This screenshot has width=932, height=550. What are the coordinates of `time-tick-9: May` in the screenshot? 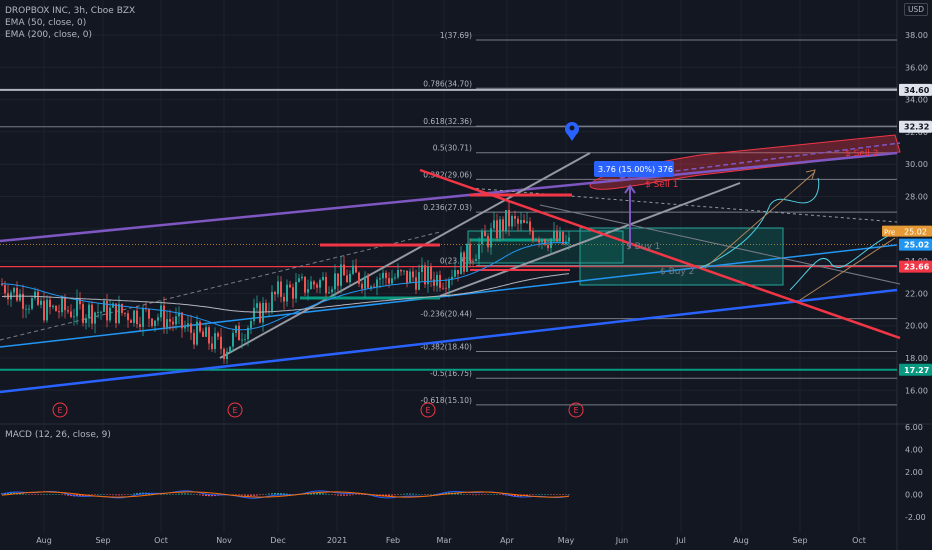 It's located at (566, 540).